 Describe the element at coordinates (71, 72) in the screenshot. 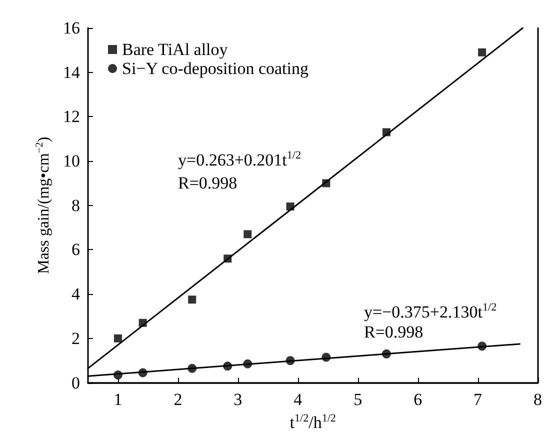

I see `y-tick-label: 14` at that location.